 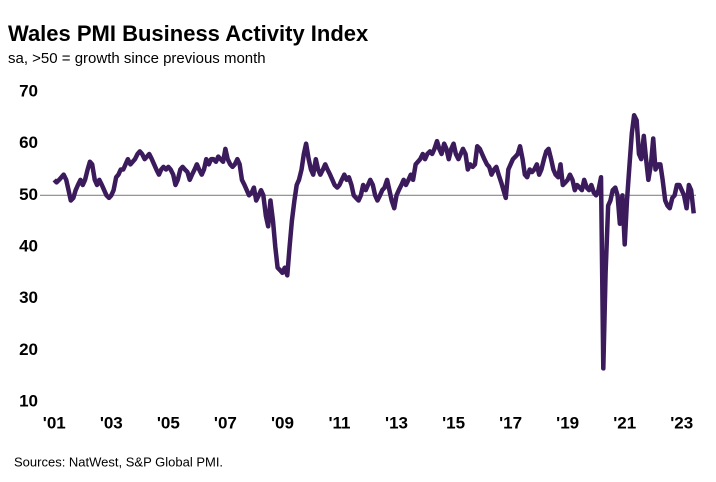 What do you see at coordinates (453, 422) in the screenshot?
I see `x-tick-label: '15` at bounding box center [453, 422].